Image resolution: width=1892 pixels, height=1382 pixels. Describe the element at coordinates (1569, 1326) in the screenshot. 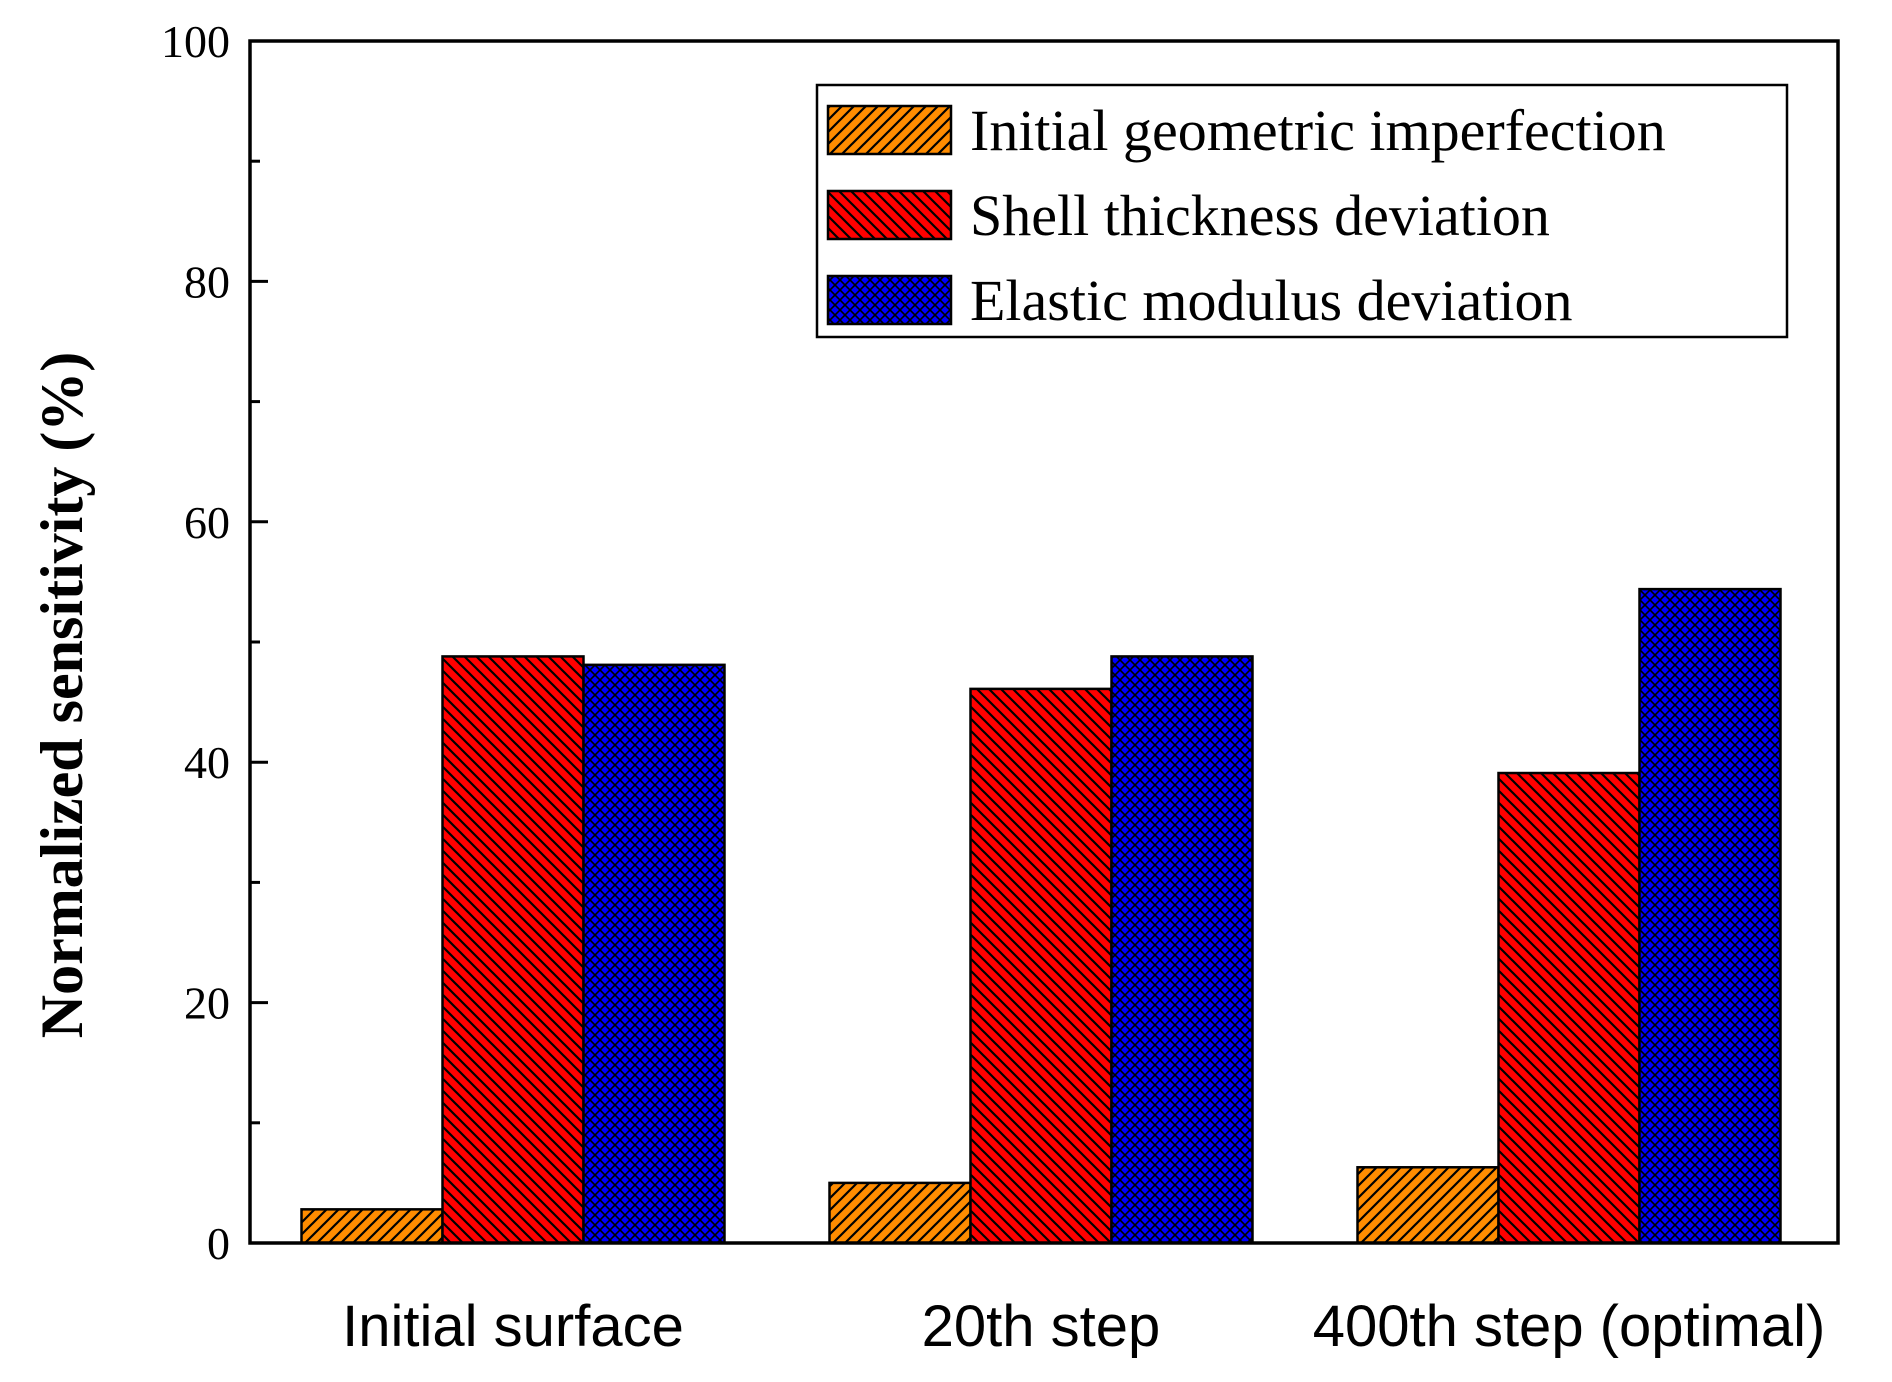

I see `x-tick-label-2: 400th step (optimal)` at that location.